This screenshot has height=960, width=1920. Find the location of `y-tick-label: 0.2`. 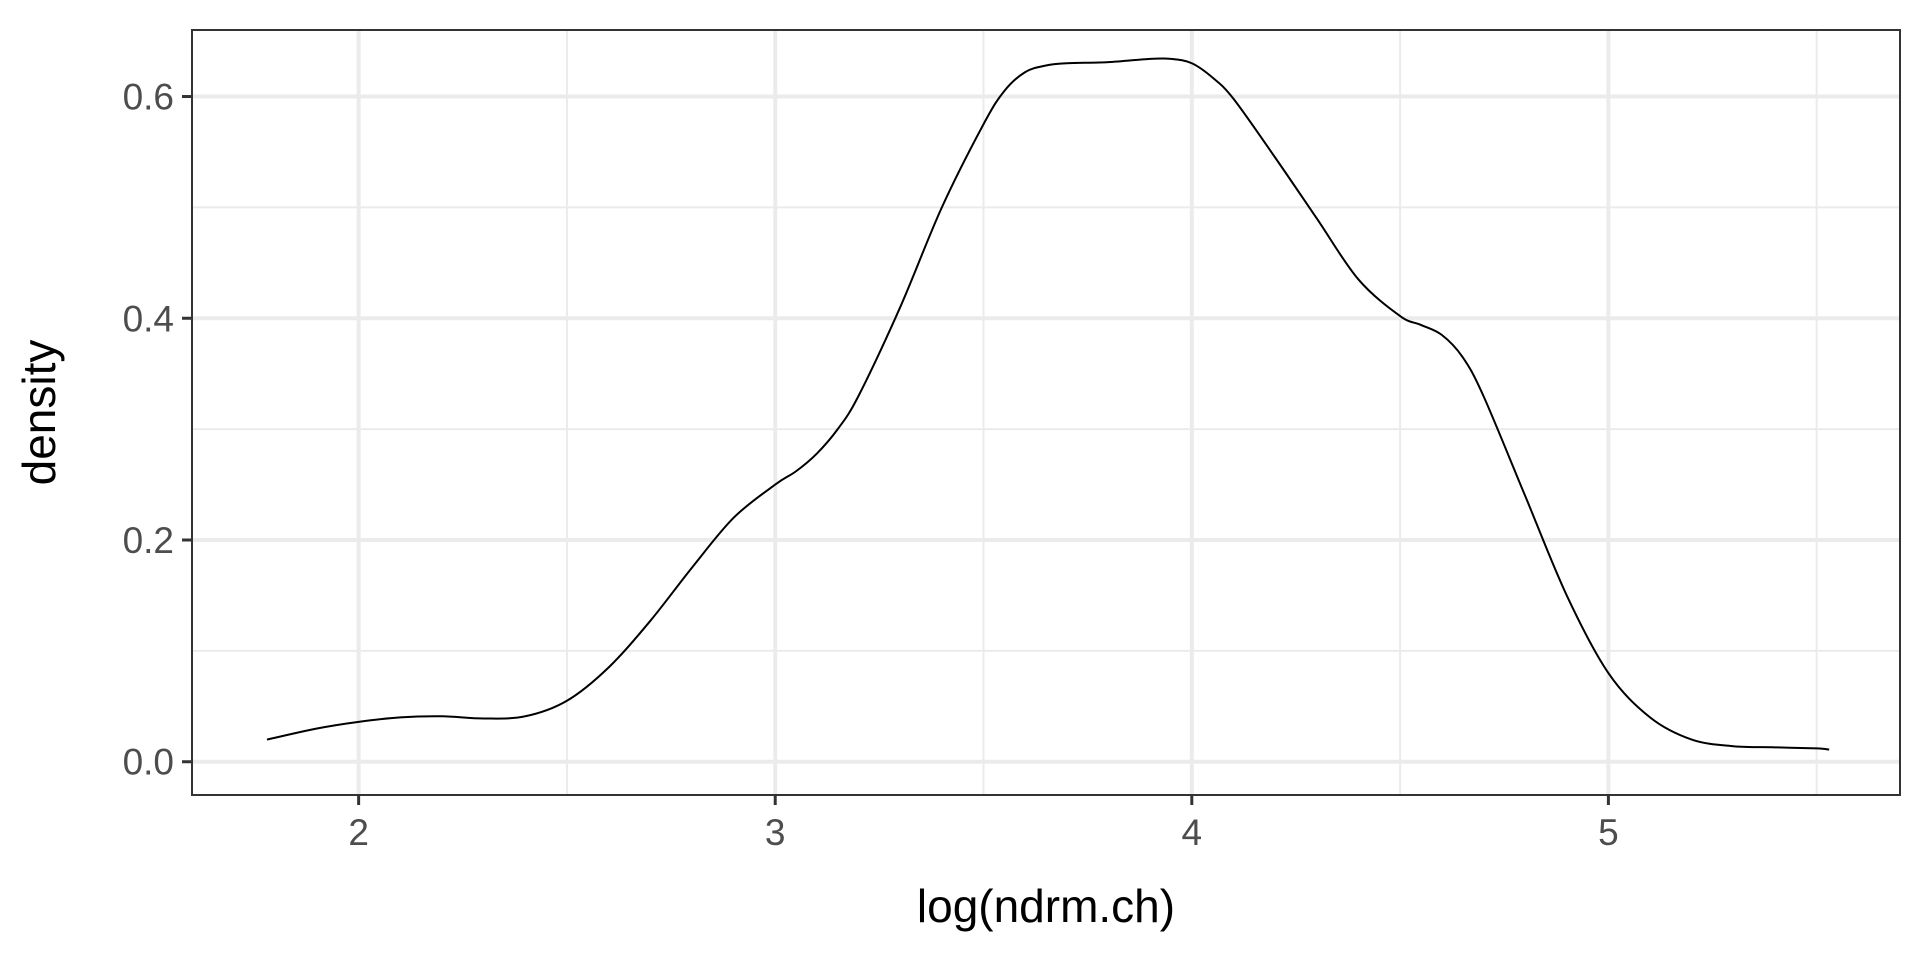

y-tick-label: 0.2 is located at coordinates (148, 540).